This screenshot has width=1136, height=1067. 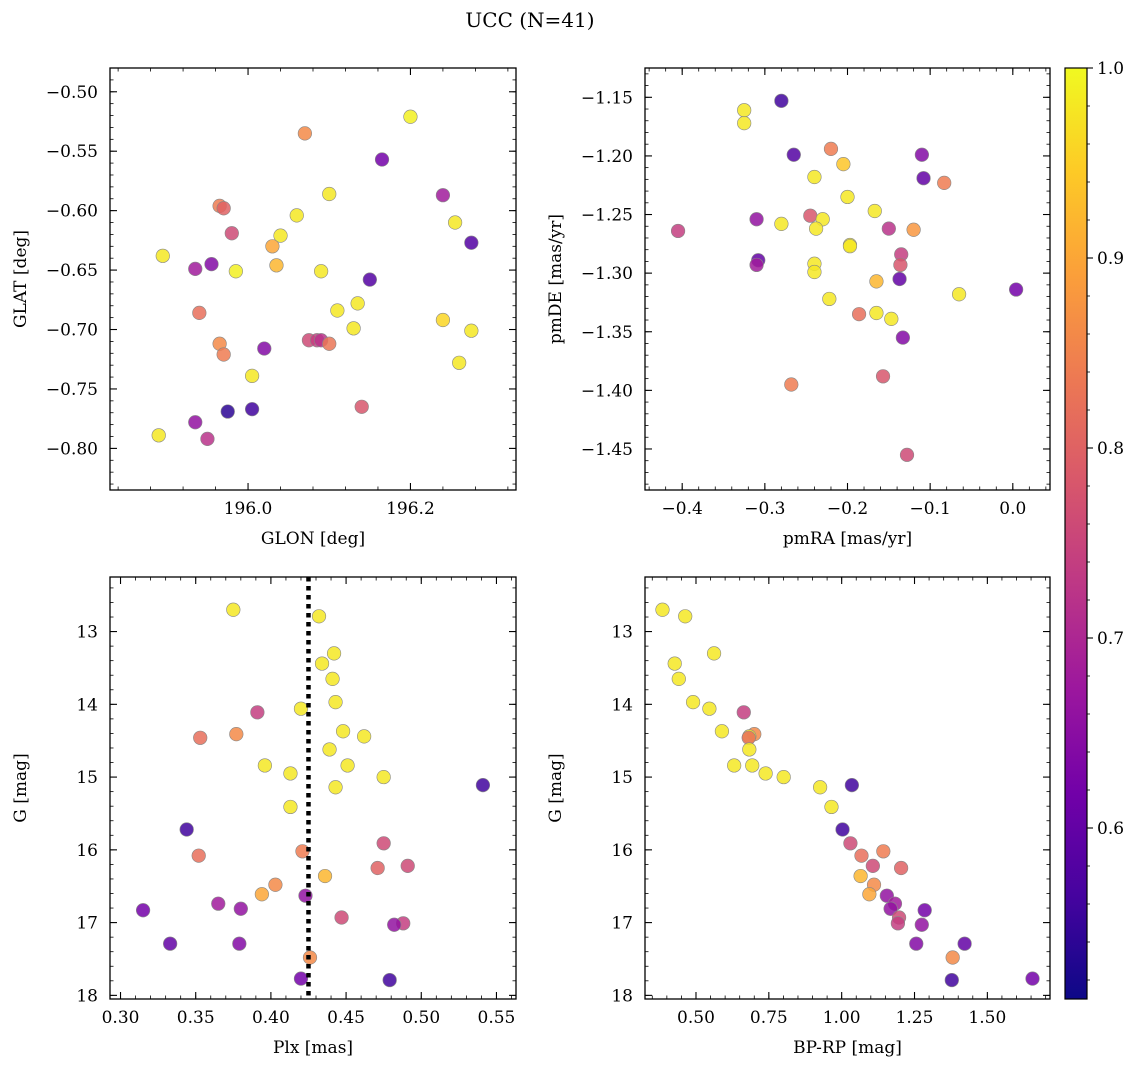 What do you see at coordinates (196, 1018) in the screenshot?
I see `x-tick-label: 0.35` at bounding box center [196, 1018].